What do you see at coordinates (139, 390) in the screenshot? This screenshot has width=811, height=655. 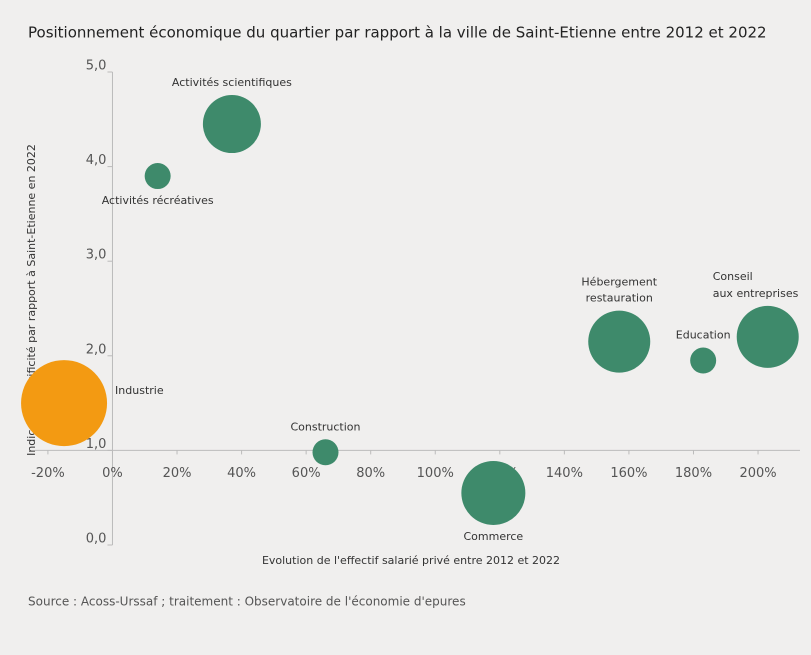 I see `bubble-label: Industrie` at bounding box center [139, 390].